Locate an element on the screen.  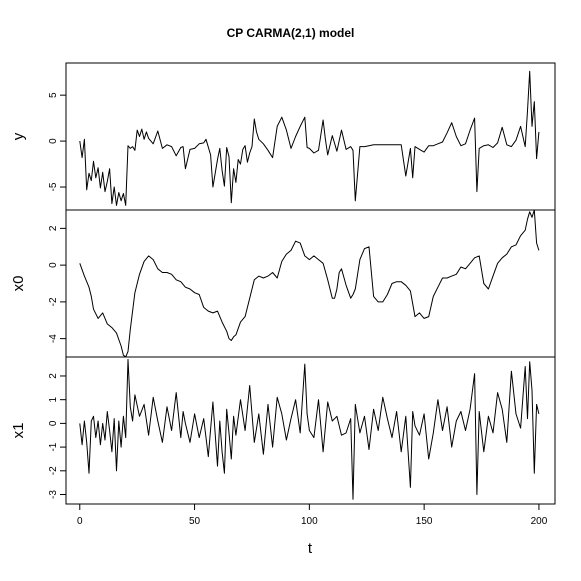
x-axis-label: t is located at coordinates (310, 548).